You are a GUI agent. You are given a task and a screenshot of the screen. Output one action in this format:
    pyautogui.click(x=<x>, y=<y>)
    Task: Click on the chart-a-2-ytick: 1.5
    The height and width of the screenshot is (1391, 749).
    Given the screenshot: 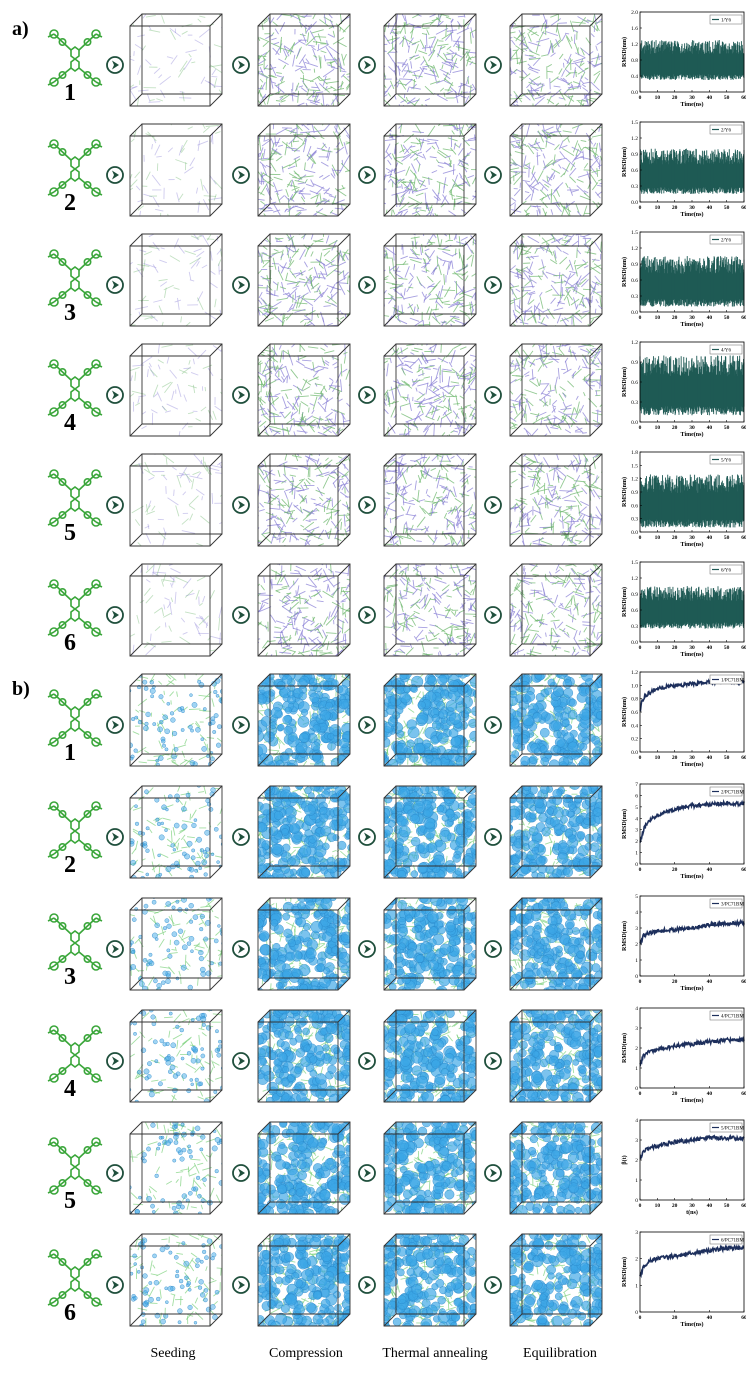 What is the action you would take?
    pyautogui.click(x=634, y=123)
    